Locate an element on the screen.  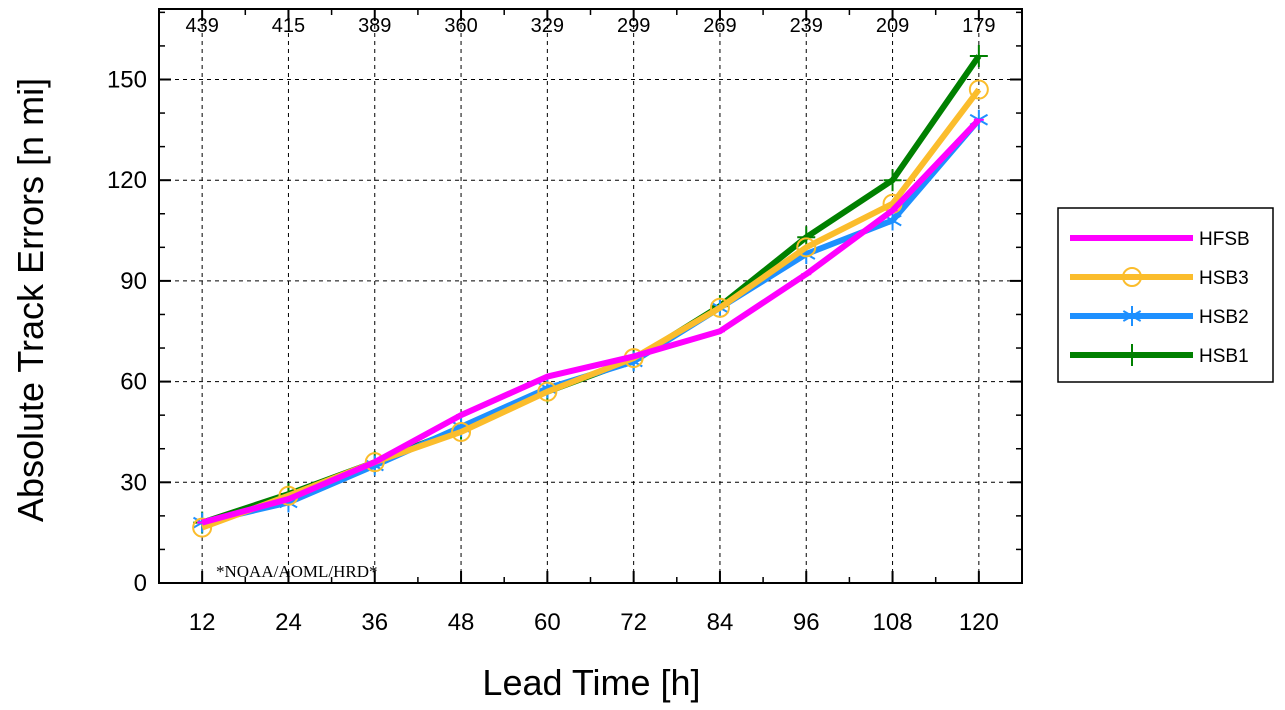
x-tick-label: 36 is located at coordinates (374, 622).